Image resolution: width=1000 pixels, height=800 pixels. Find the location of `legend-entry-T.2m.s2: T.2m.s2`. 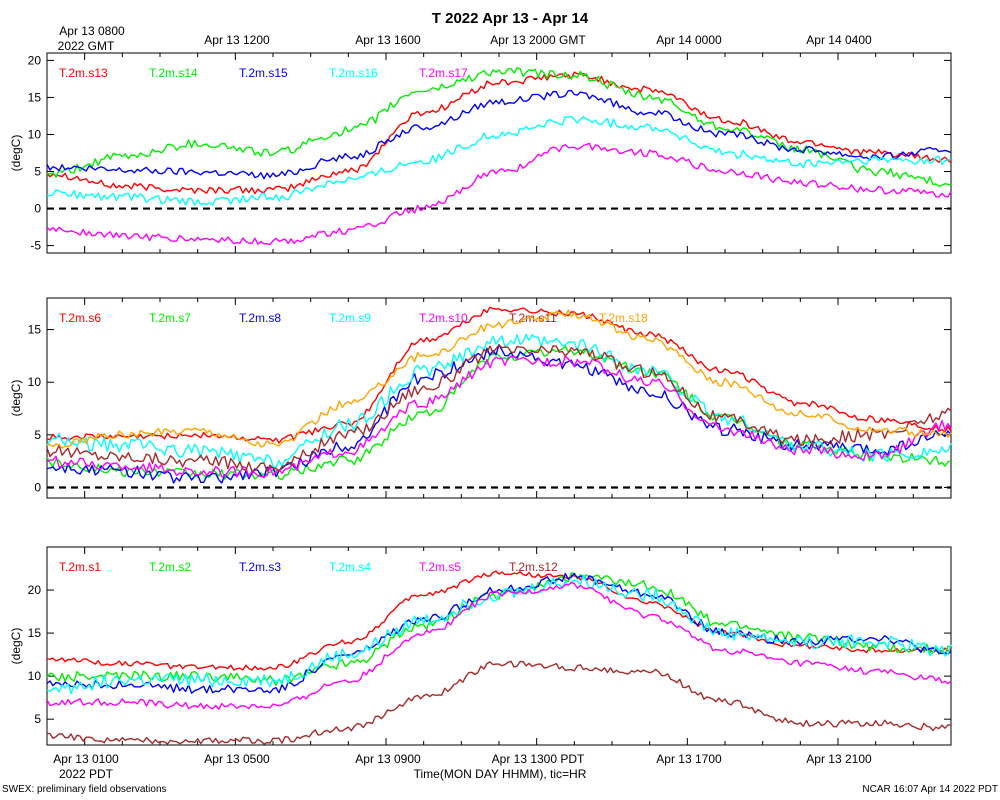

legend-entry-T.2m.s2: T.2m.s2 is located at coordinates (170, 567).